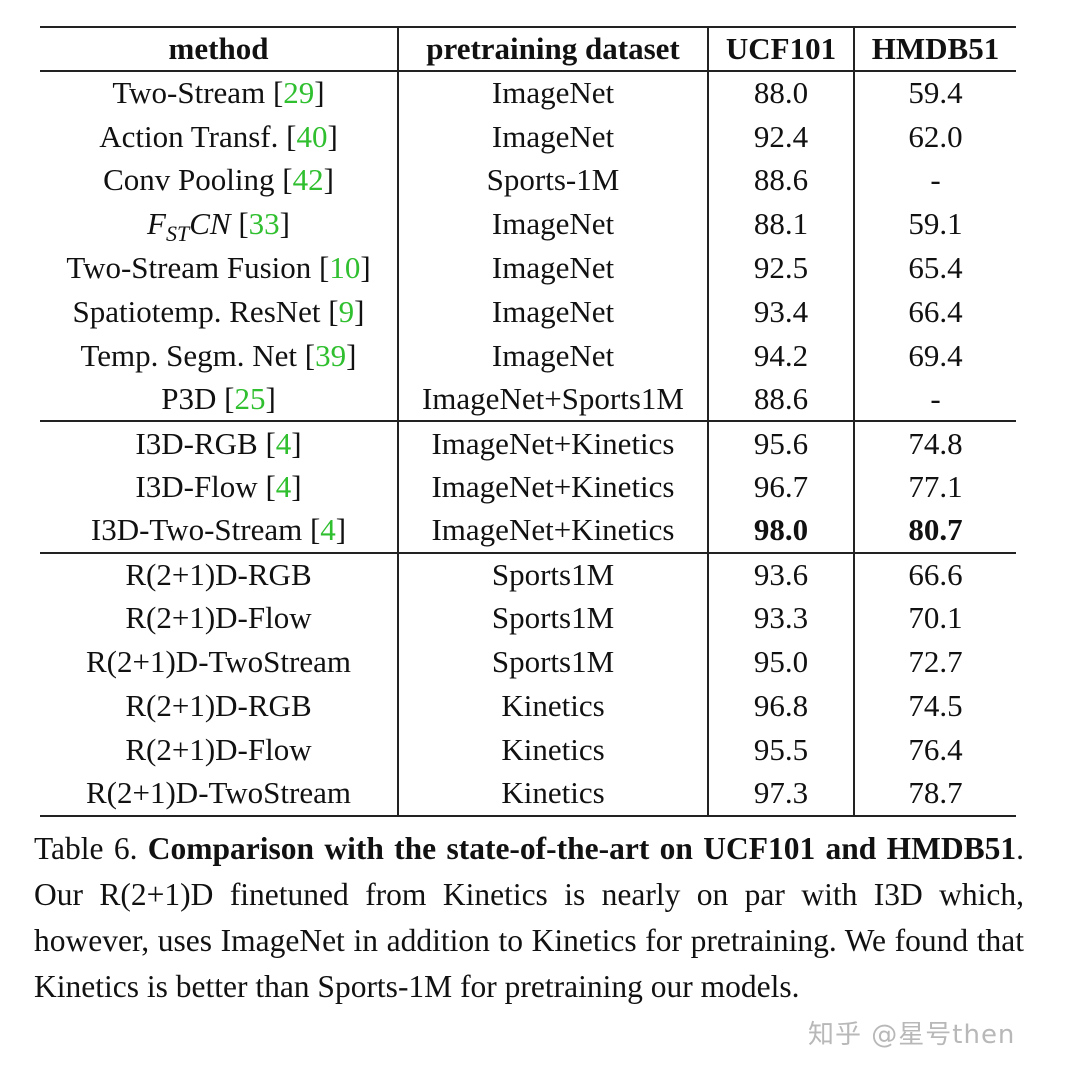 This screenshot has height=1080, width=1072. Describe the element at coordinates (219, 574) in the screenshot. I see `cell-method: R(2+1)D-RGB` at that location.